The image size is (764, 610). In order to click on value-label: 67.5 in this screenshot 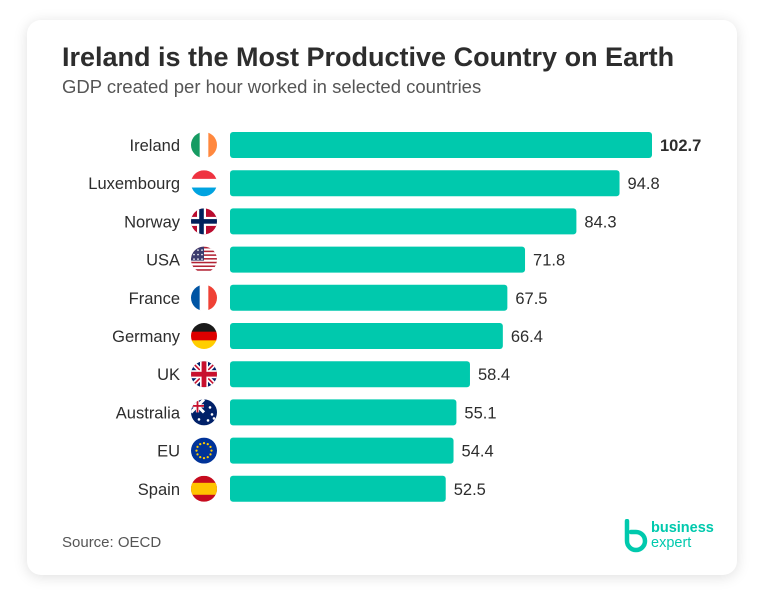, I will do `click(531, 299)`.